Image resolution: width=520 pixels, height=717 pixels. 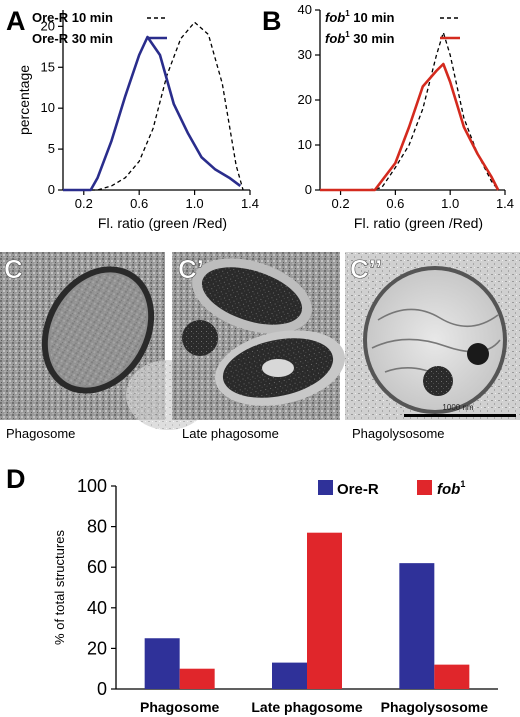 I want to click on y-axis-title: % of total structures, so click(x=59, y=587).